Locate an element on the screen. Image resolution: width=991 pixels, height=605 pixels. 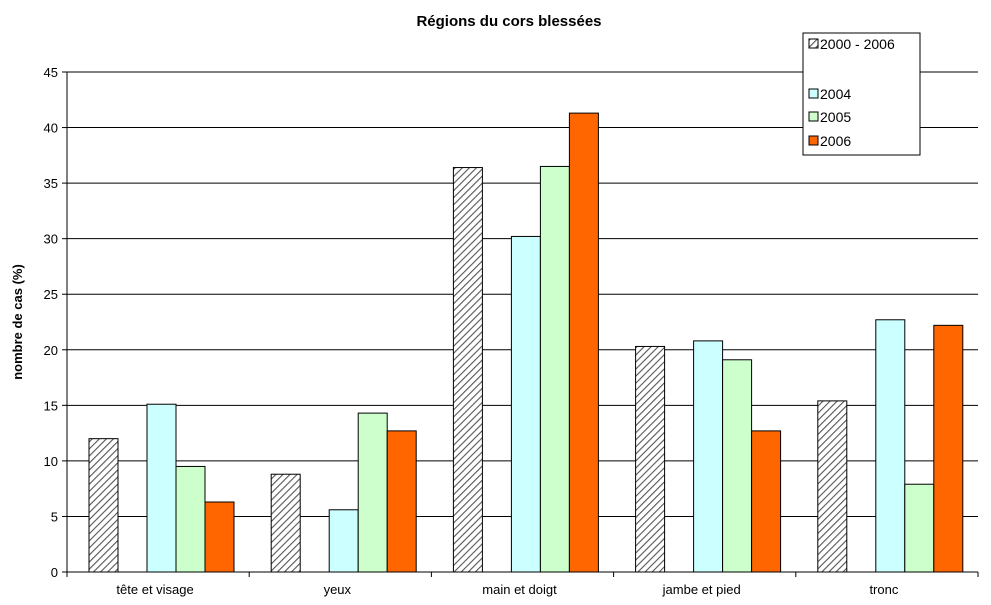
x-category-label: yeux is located at coordinates (338, 589).